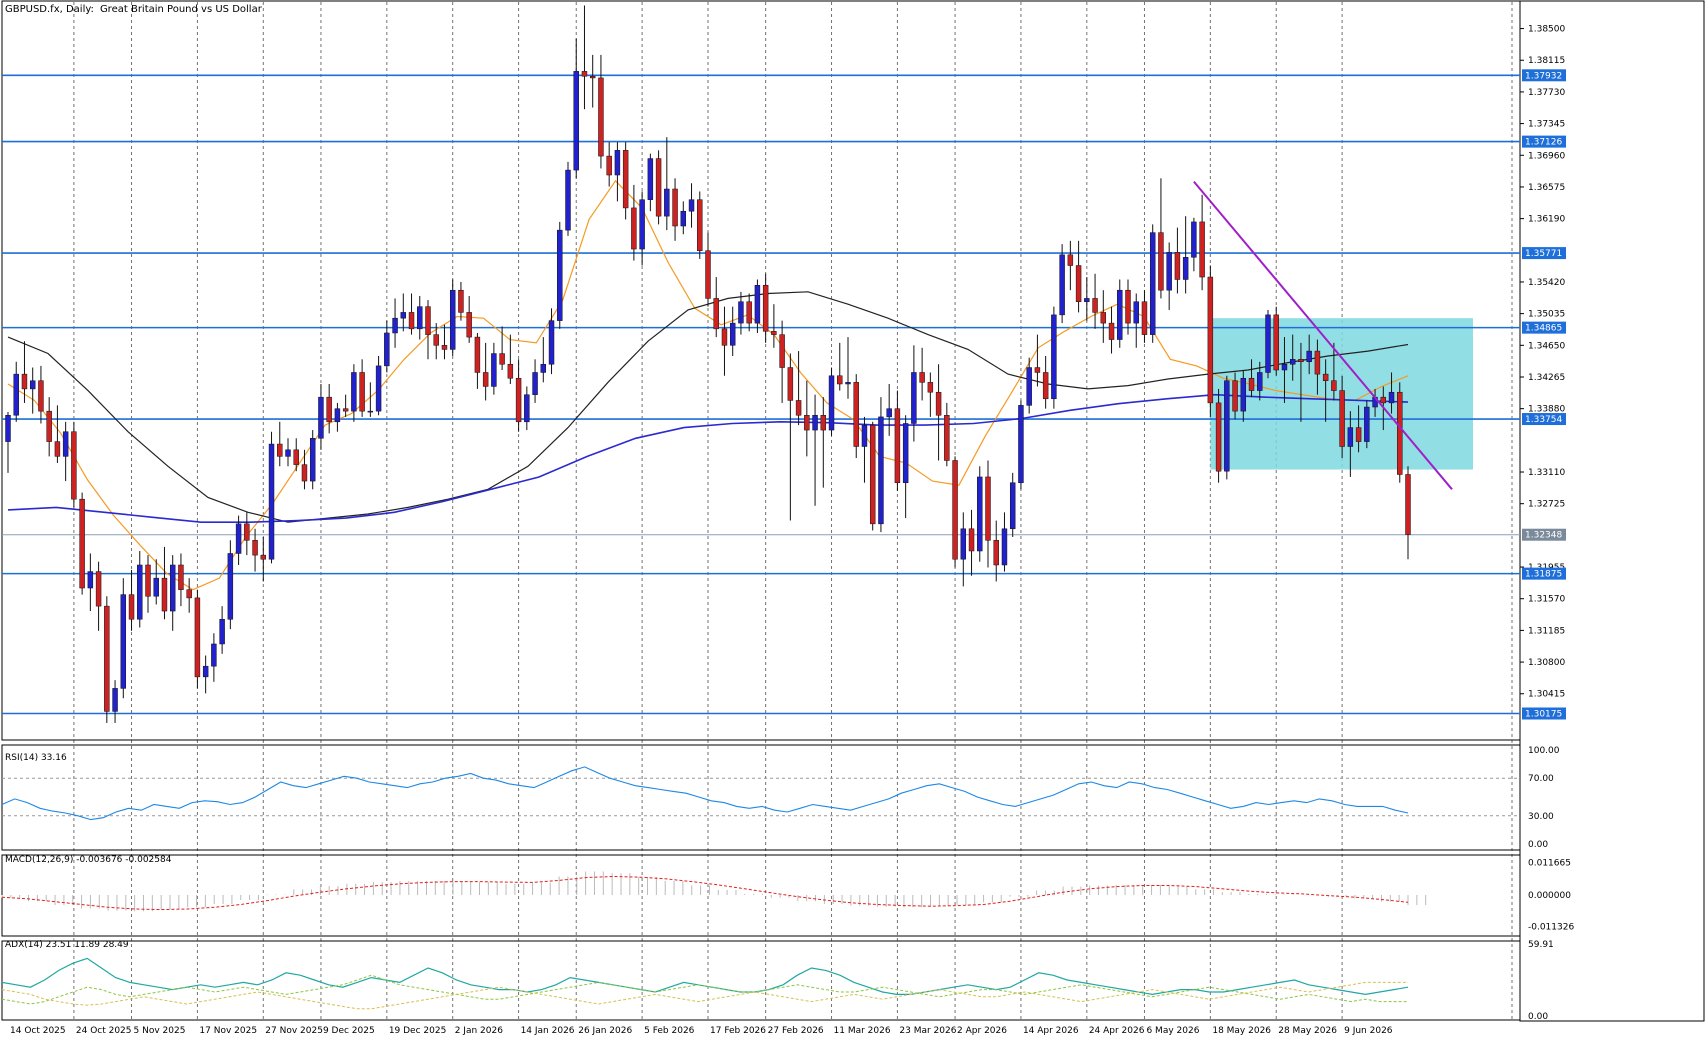 The width and height of the screenshot is (1707, 1041). What do you see at coordinates (228, 1031) in the screenshot?
I see `x-tick-label: 17 Nov 2025` at bounding box center [228, 1031].